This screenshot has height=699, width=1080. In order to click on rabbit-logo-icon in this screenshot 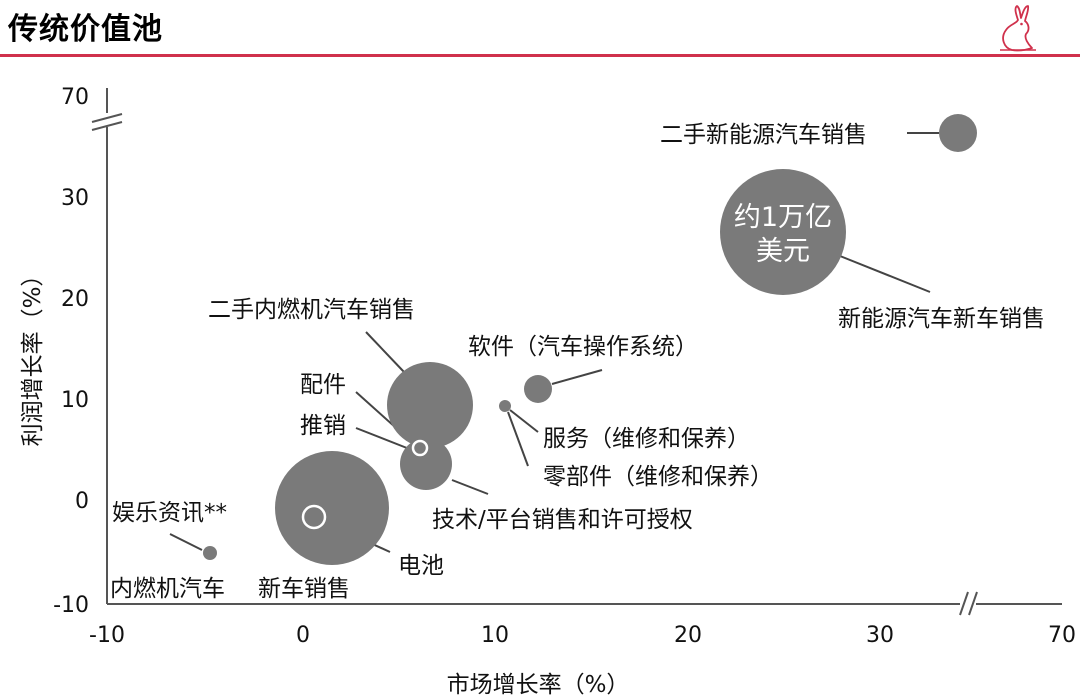, I will do `click(1018, 28)`.